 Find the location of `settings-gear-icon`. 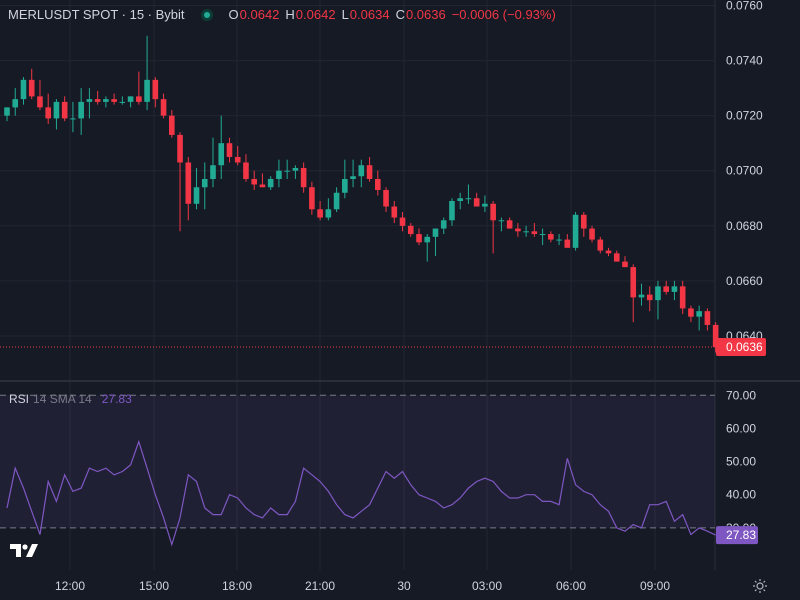

settings-gear-icon is located at coordinates (760, 586).